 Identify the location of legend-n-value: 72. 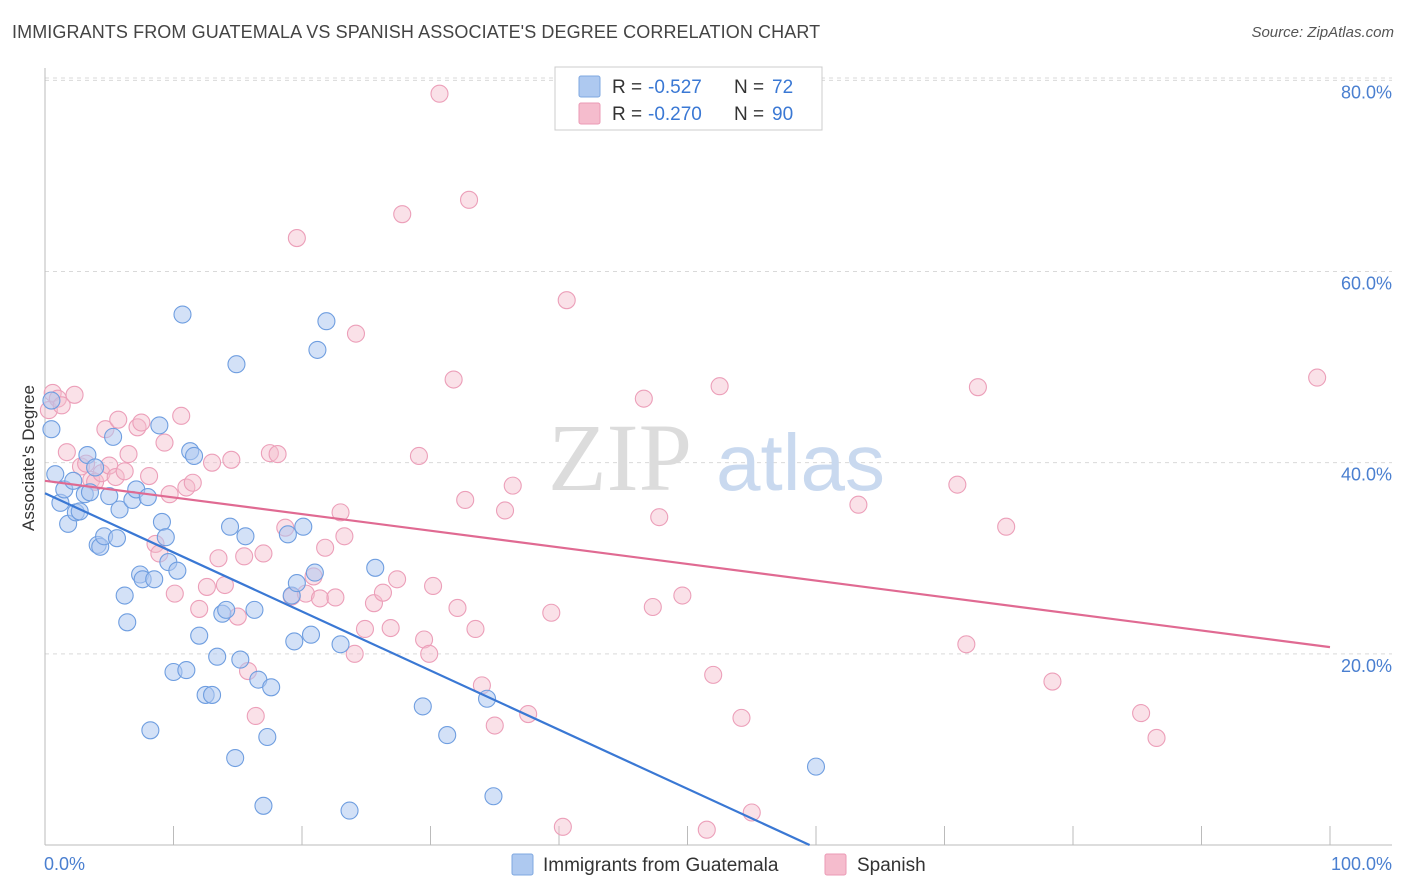
(782, 87).